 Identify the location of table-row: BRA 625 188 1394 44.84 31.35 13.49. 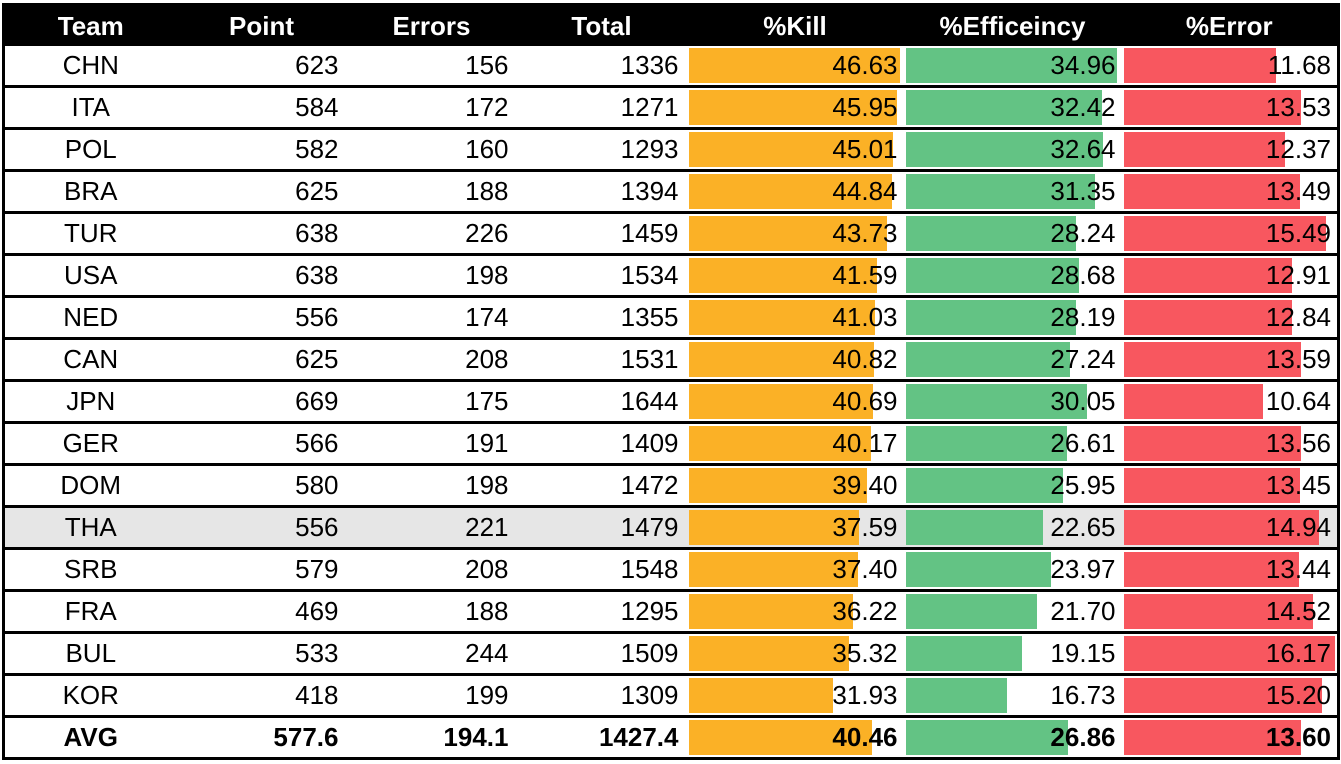
(671, 192).